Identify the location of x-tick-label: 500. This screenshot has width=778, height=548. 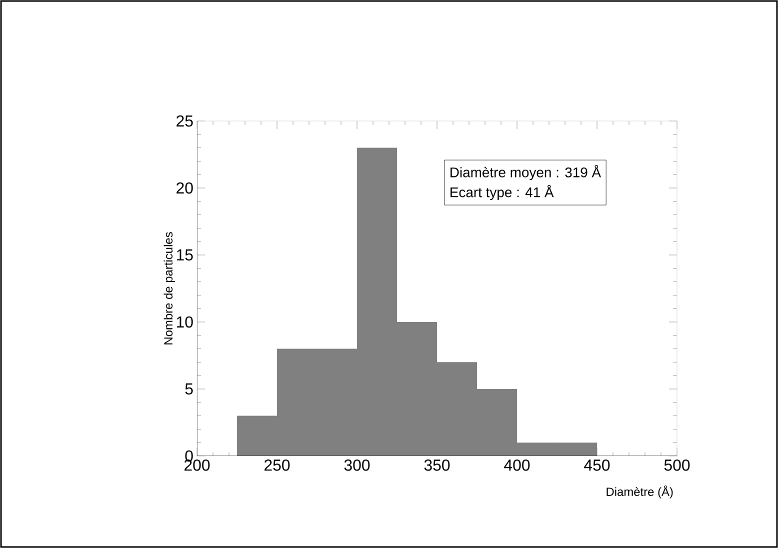
(677, 465).